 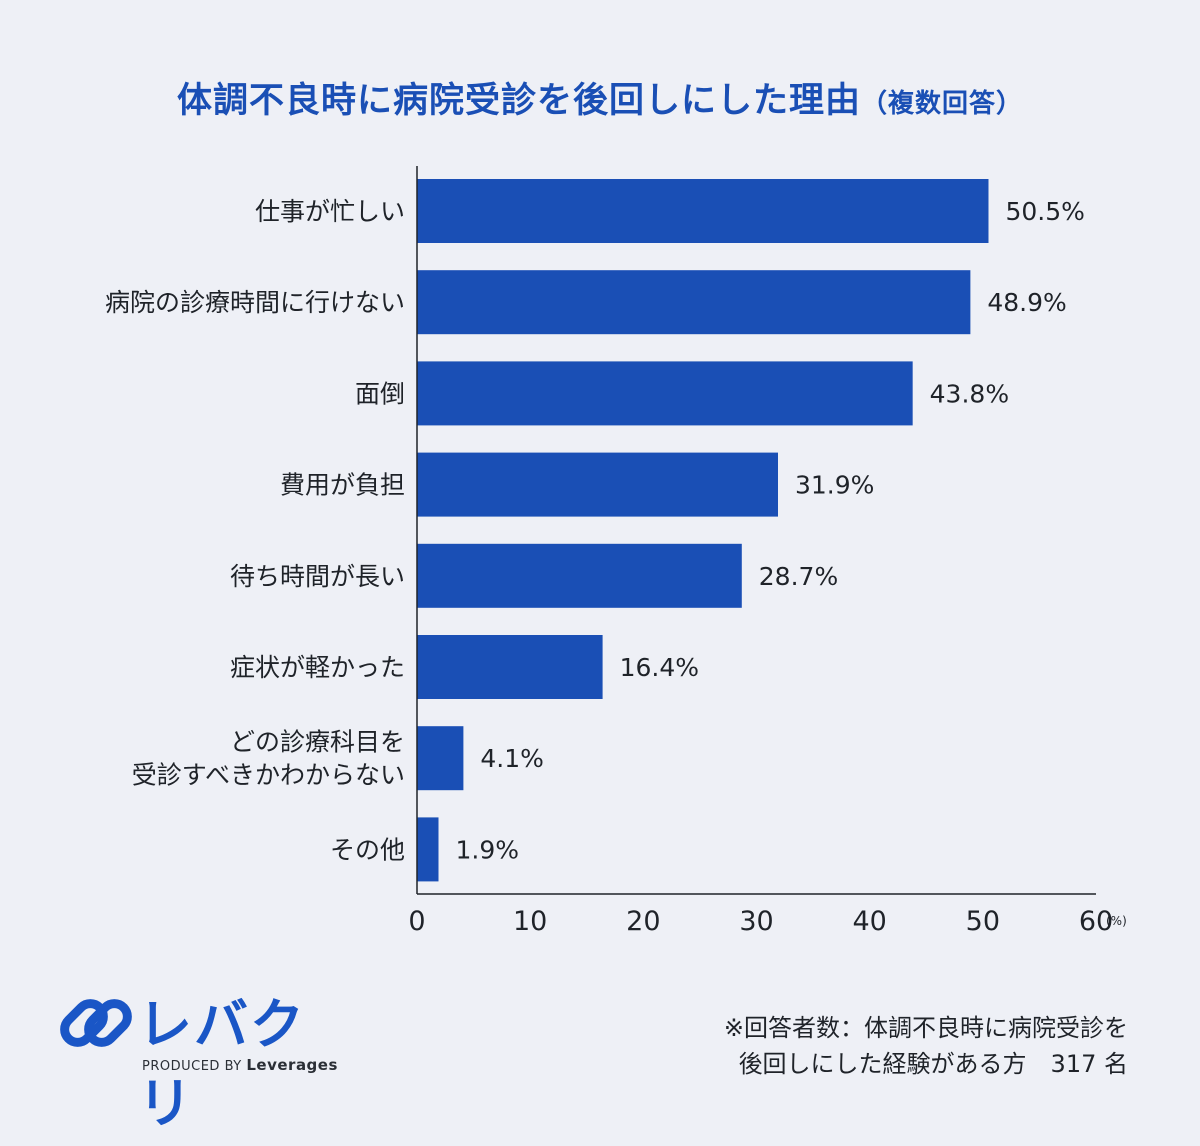 I want to click on logo-wordmark: レバクリ, so click(x=222, y=1064).